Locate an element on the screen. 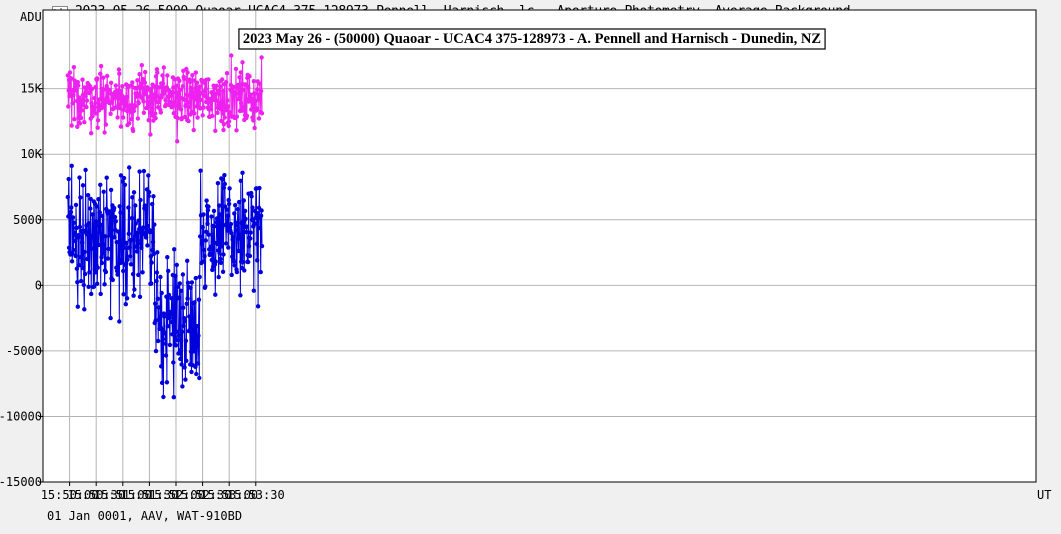 The height and width of the screenshot is (534, 1061). x-tick-label: 15:50:30 is located at coordinates (96, 495).